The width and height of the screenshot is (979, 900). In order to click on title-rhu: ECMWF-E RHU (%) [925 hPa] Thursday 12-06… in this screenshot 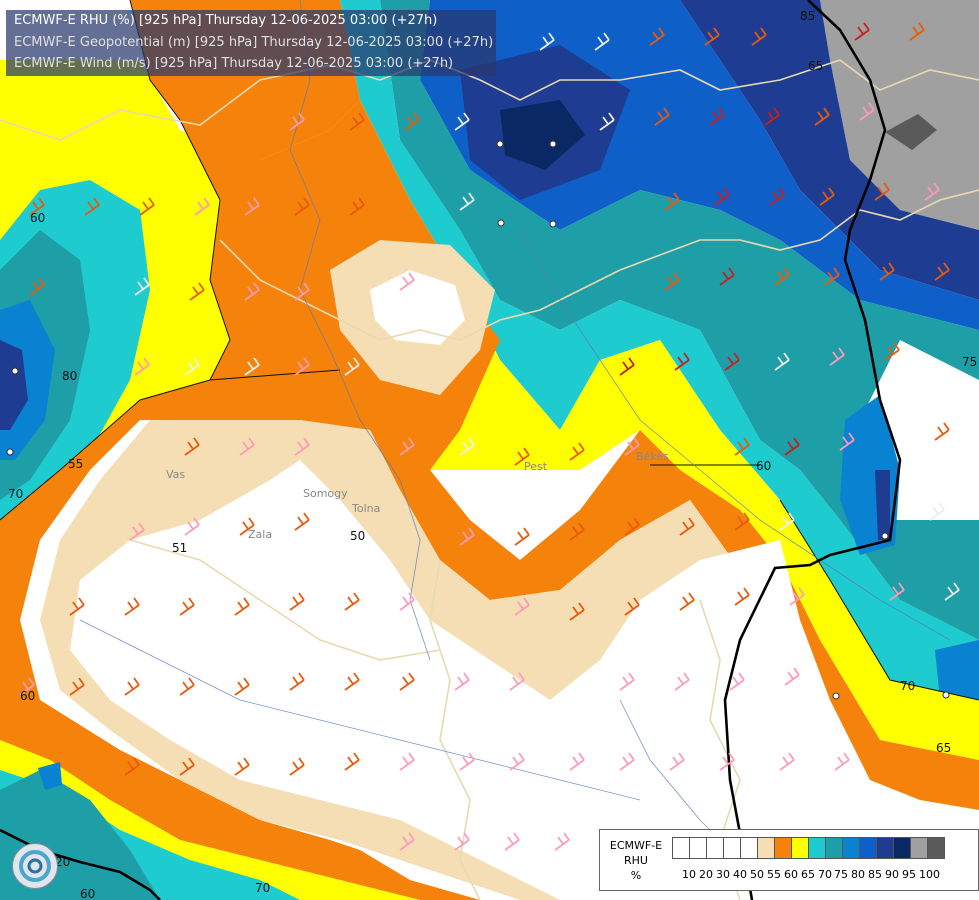, I will do `click(226, 20)`.